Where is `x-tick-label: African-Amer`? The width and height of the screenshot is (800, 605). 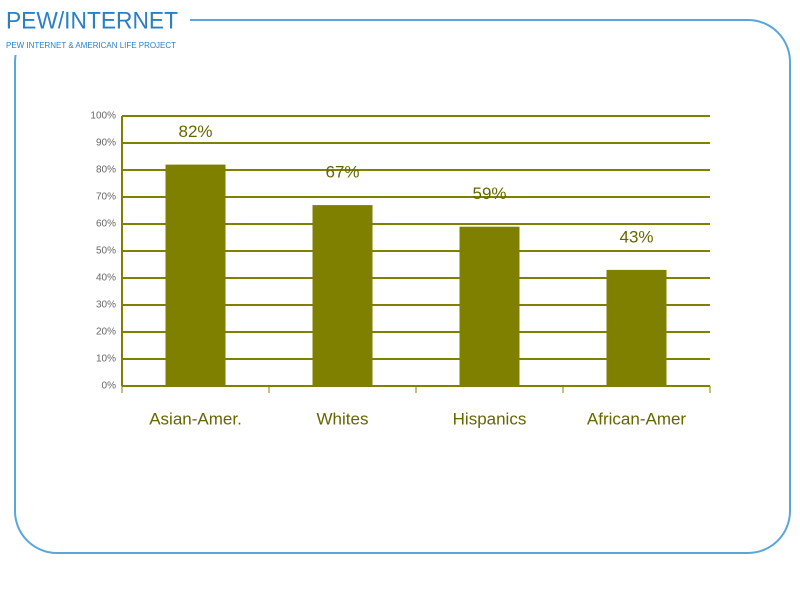
x-tick-label: African-Amer is located at coordinates (637, 418).